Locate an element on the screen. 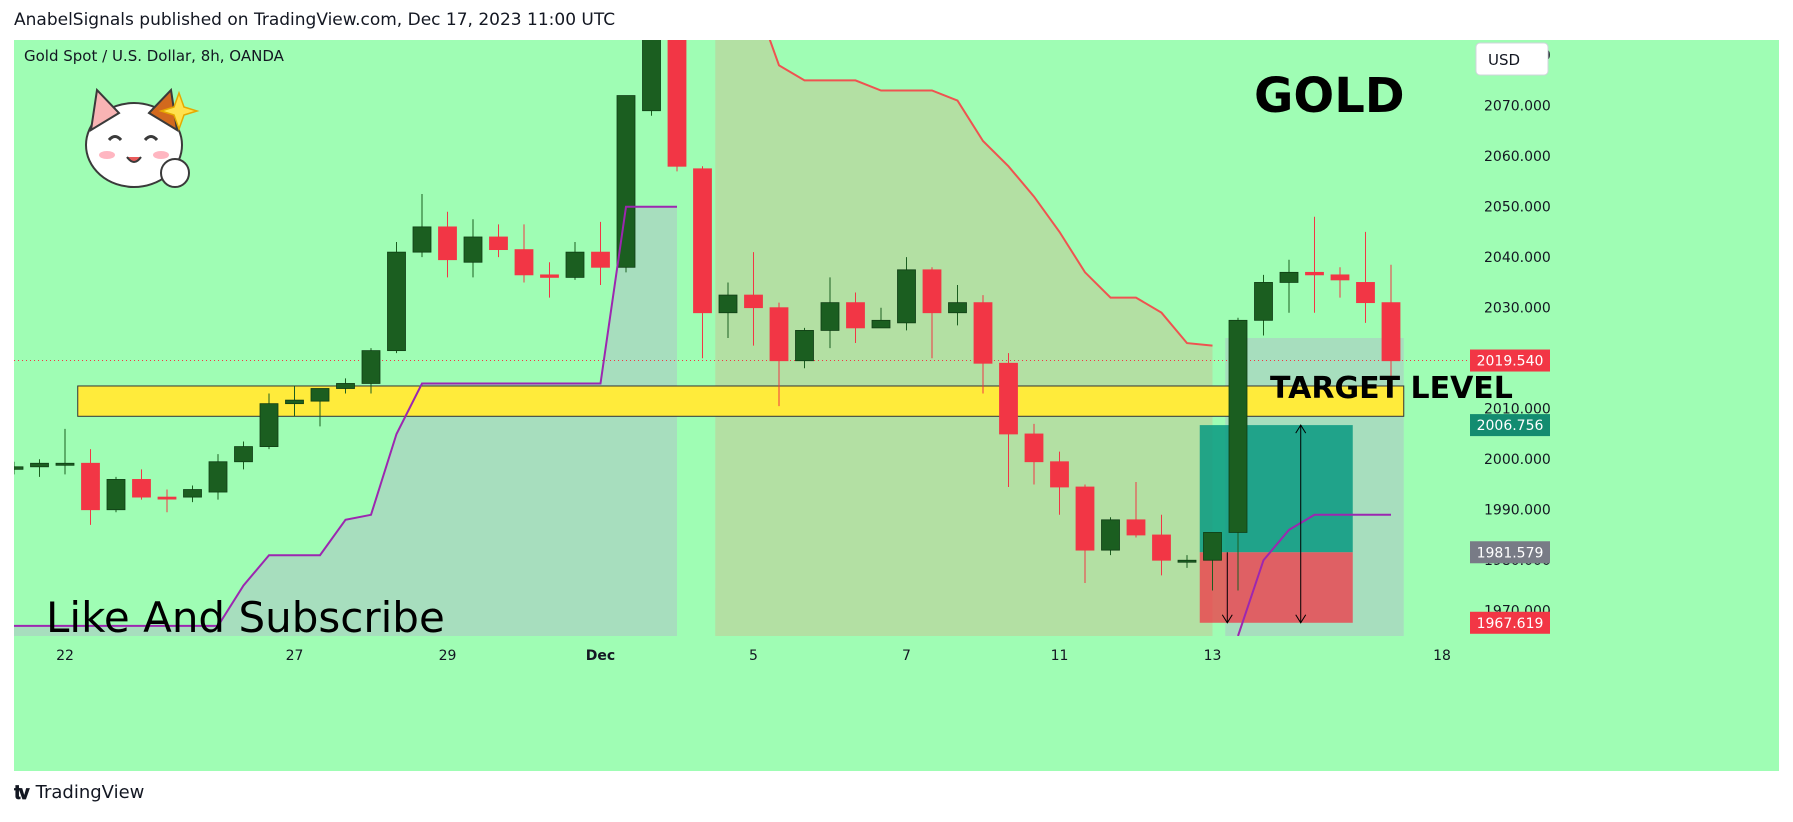 The image size is (1793, 822). x-tick-label: 7 is located at coordinates (906, 656).